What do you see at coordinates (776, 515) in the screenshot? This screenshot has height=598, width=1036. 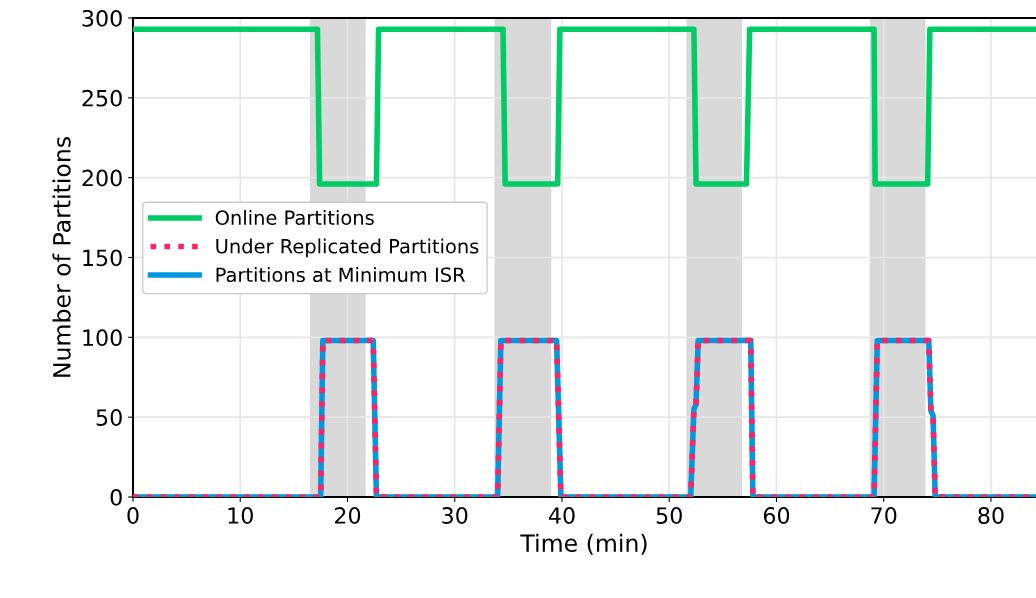 I see `x-tick-label: 60` at bounding box center [776, 515].